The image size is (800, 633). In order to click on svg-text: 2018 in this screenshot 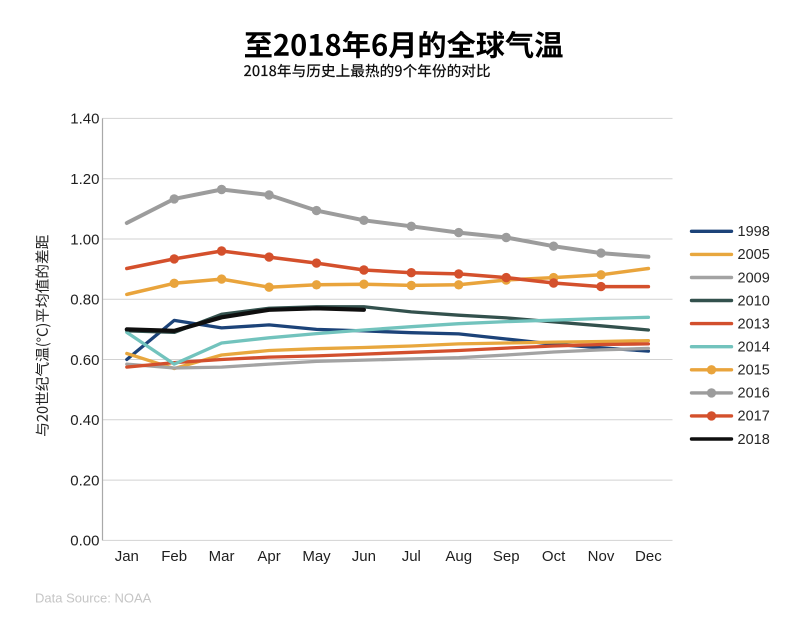, I will do `click(754, 440)`.